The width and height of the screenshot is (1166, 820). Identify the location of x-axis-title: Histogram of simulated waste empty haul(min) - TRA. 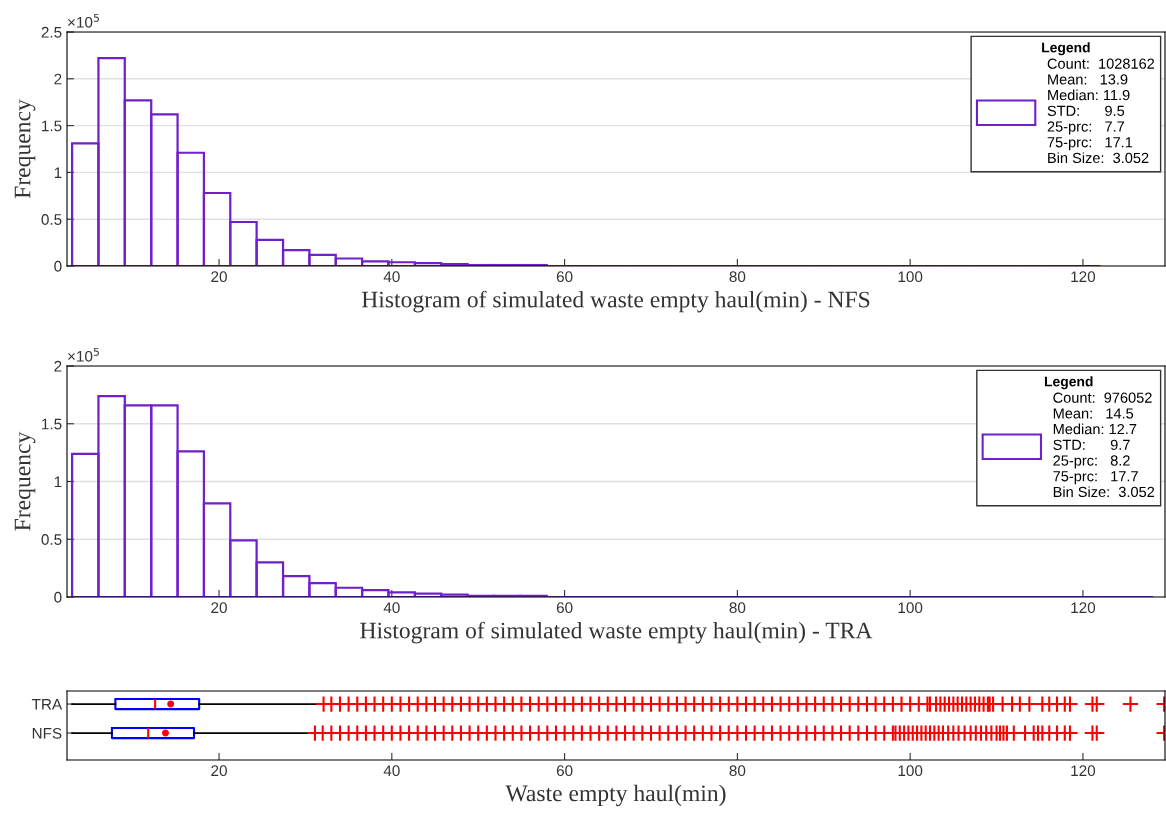
(616, 632).